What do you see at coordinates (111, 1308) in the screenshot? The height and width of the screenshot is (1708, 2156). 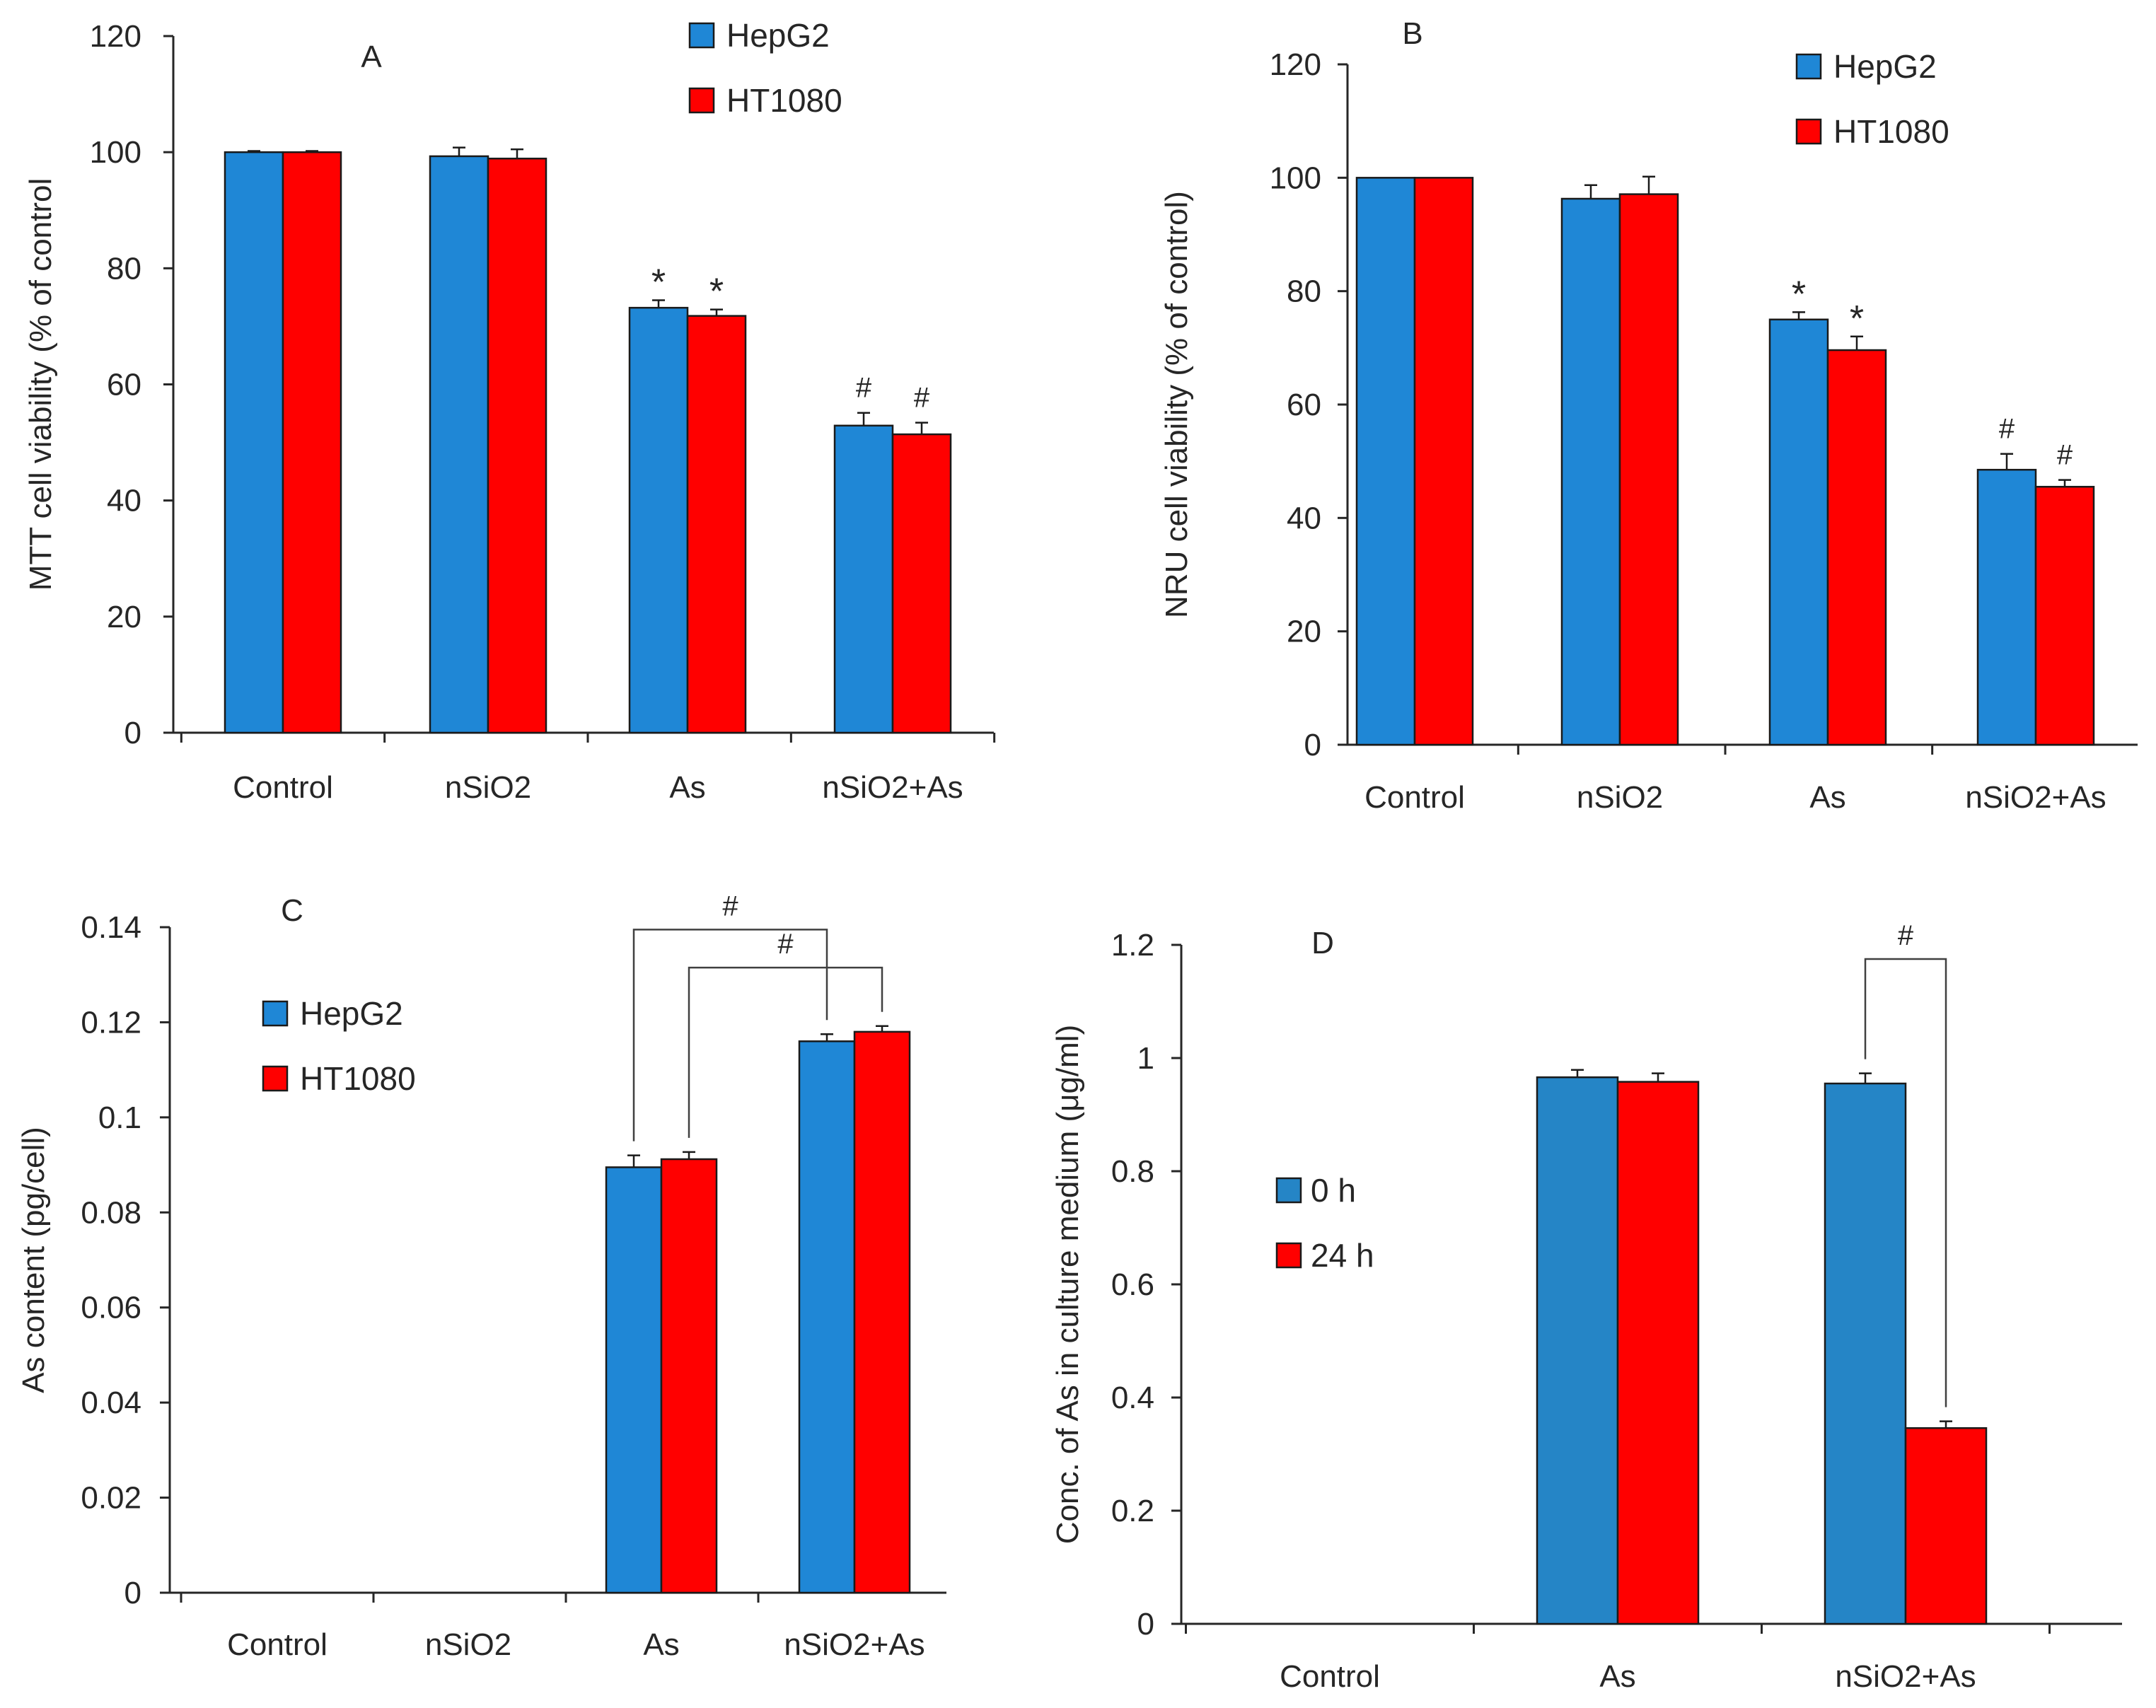 I see `y-tick-label: 0.06` at bounding box center [111, 1308].